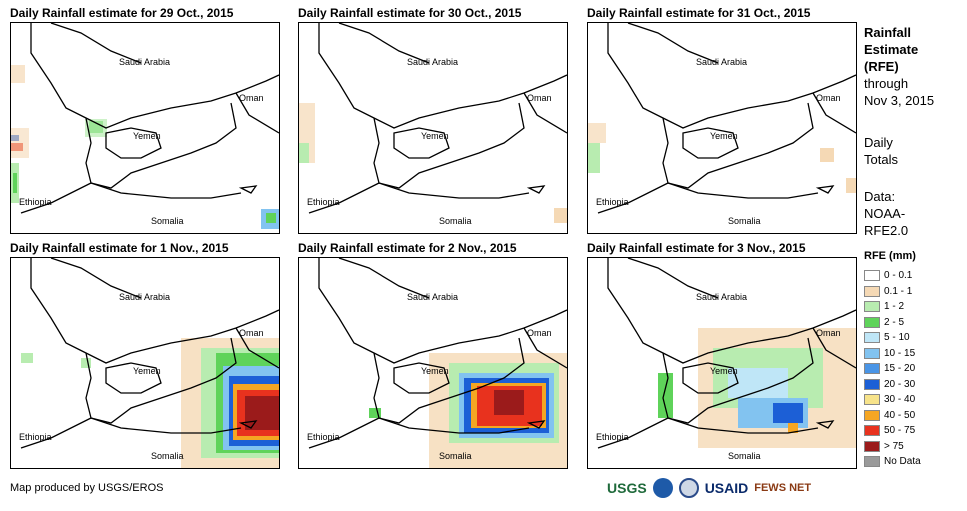 The image size is (967, 511). What do you see at coordinates (887, 32) in the screenshot?
I see `title-line-1: Rainfall` at bounding box center [887, 32].